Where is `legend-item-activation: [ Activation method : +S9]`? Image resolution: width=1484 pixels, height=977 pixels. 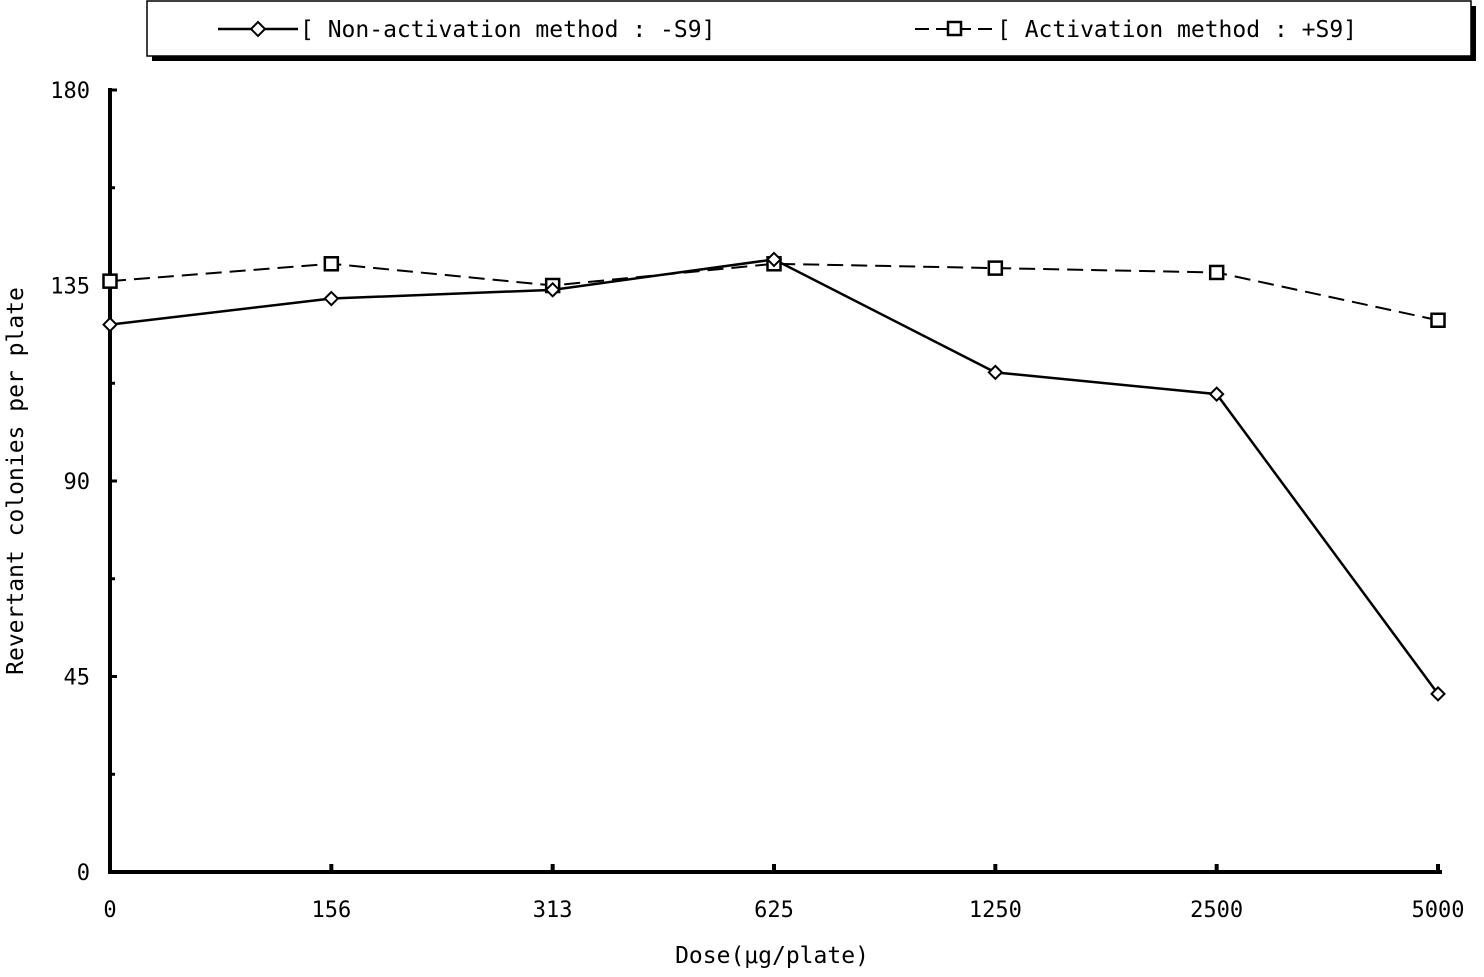 legend-item-activation: [ Activation method : +S9] is located at coordinates (1136, 30).